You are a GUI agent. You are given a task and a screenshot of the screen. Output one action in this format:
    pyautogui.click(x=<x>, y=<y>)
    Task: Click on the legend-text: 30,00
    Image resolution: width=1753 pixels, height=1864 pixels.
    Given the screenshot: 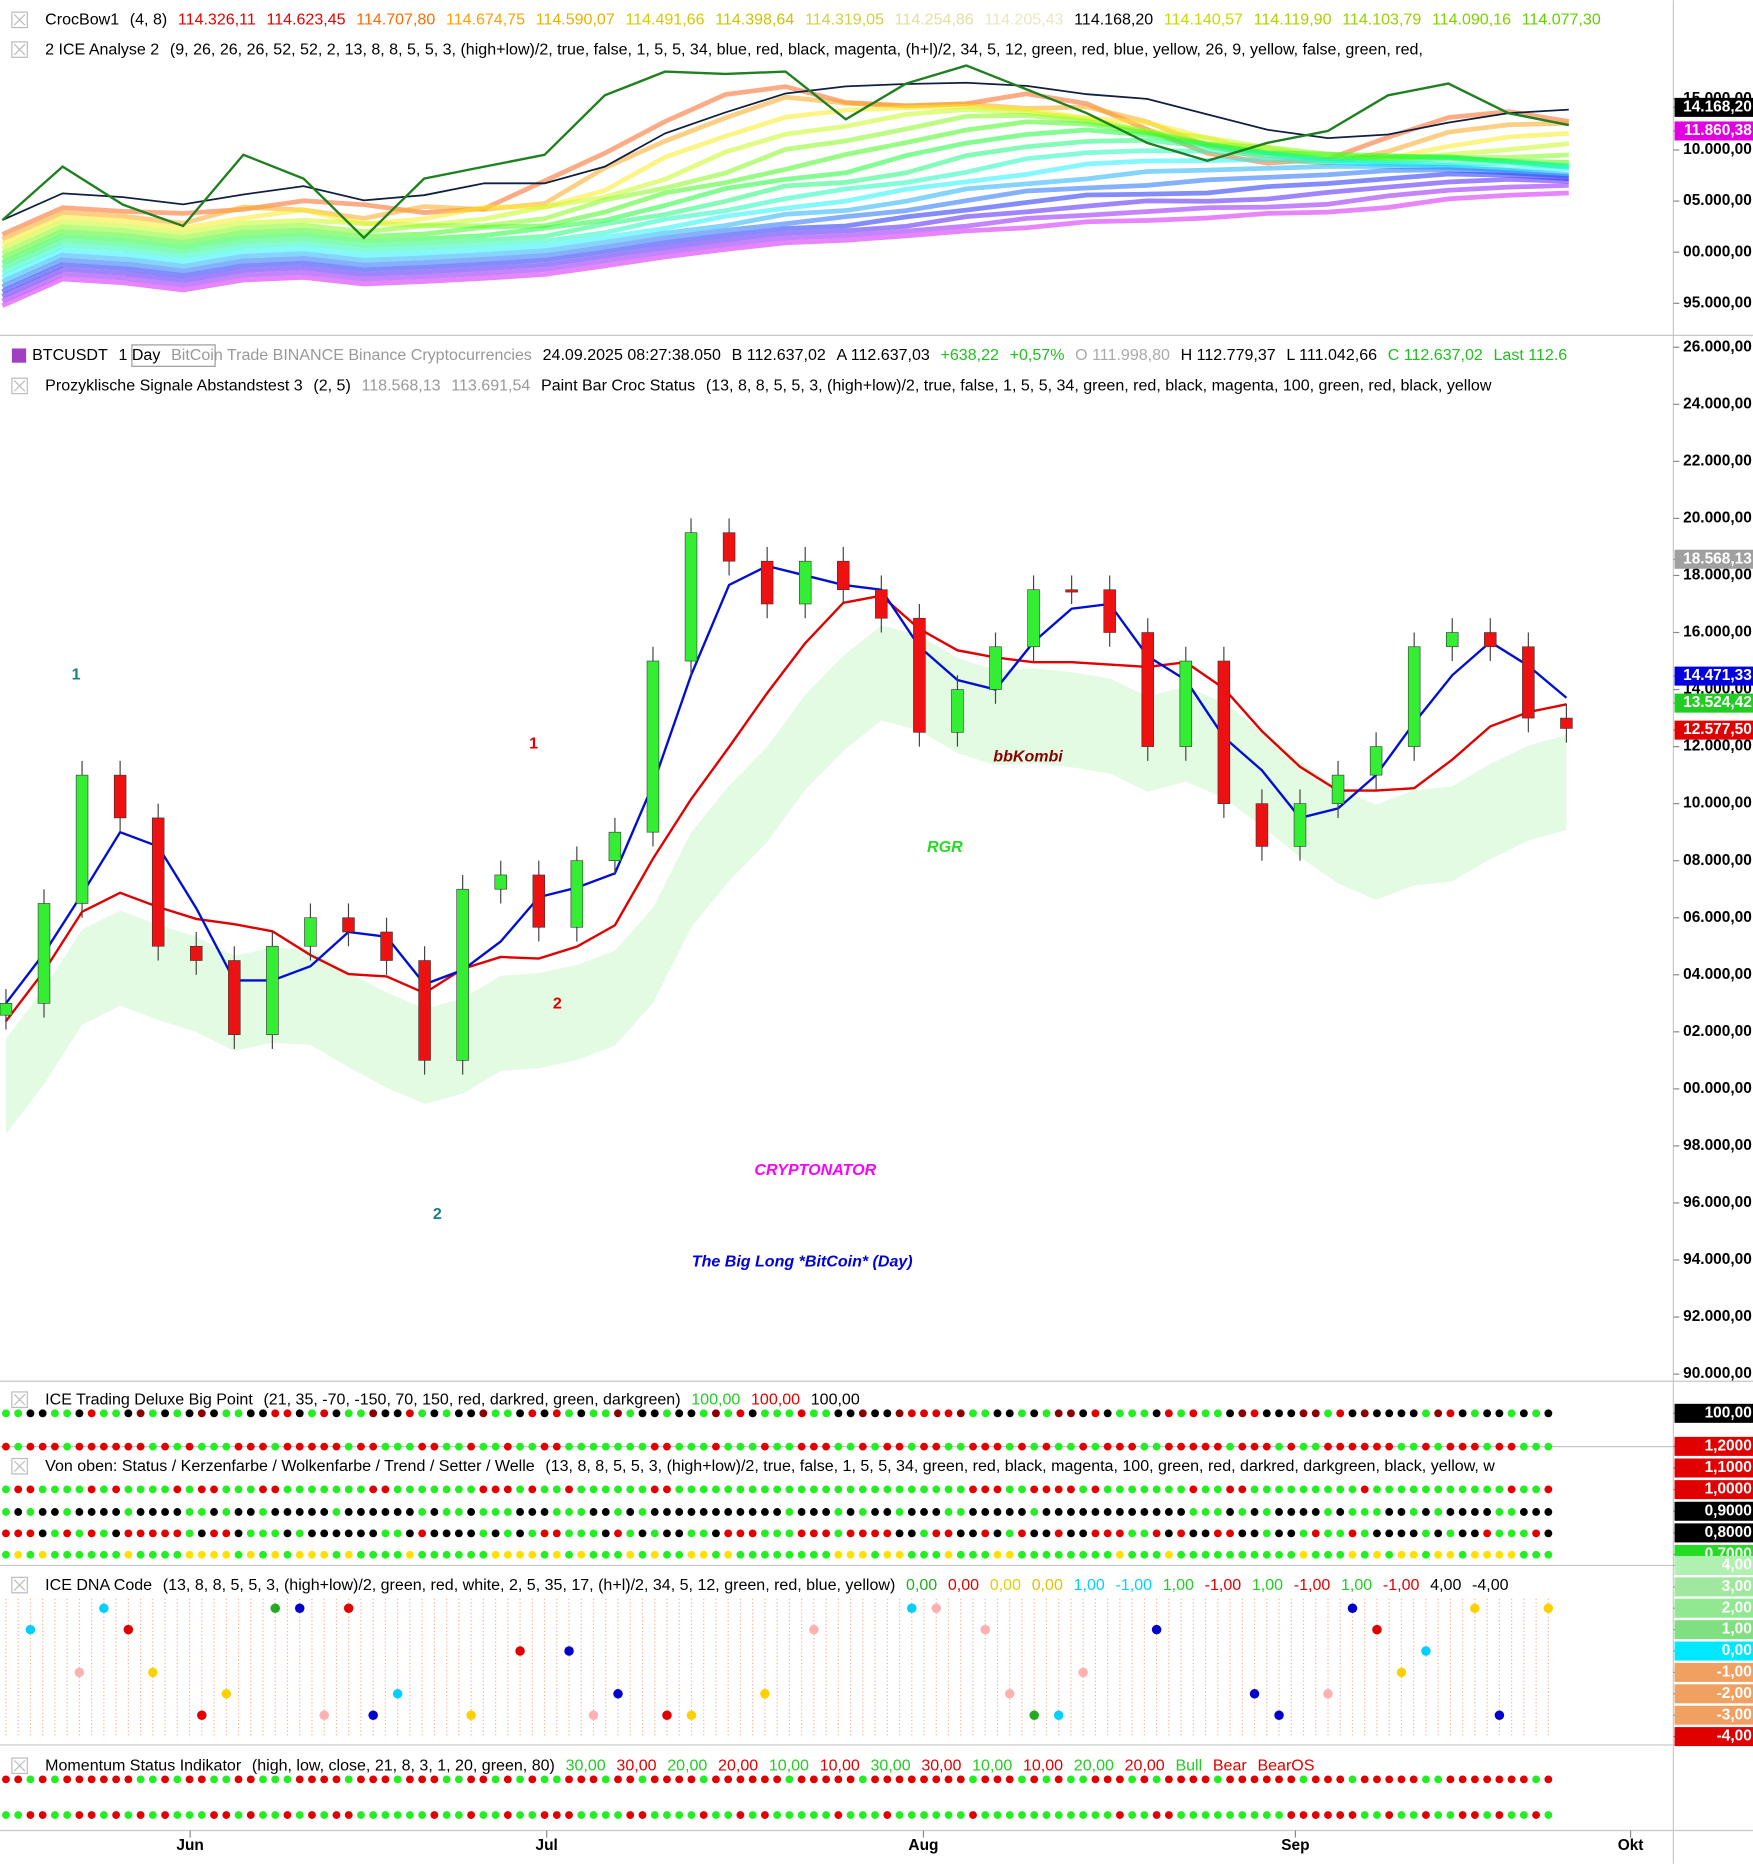 What is the action you would take?
    pyautogui.click(x=636, y=1766)
    